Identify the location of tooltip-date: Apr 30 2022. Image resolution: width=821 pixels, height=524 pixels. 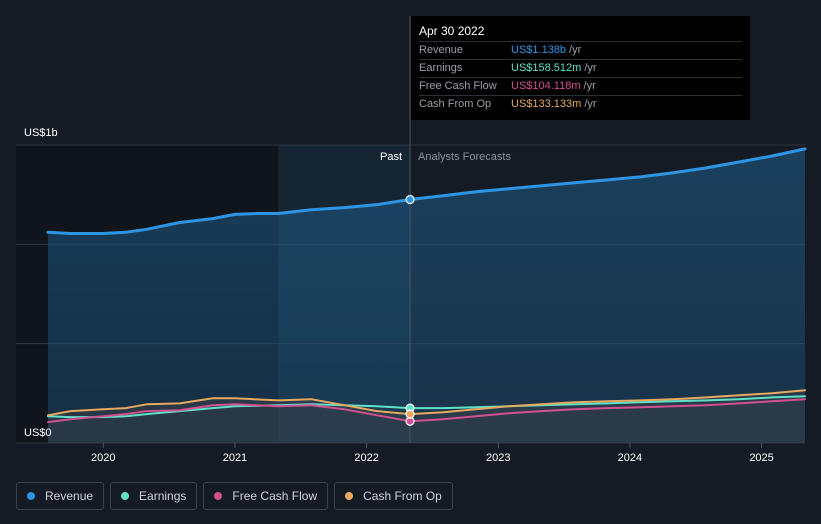
(452, 31).